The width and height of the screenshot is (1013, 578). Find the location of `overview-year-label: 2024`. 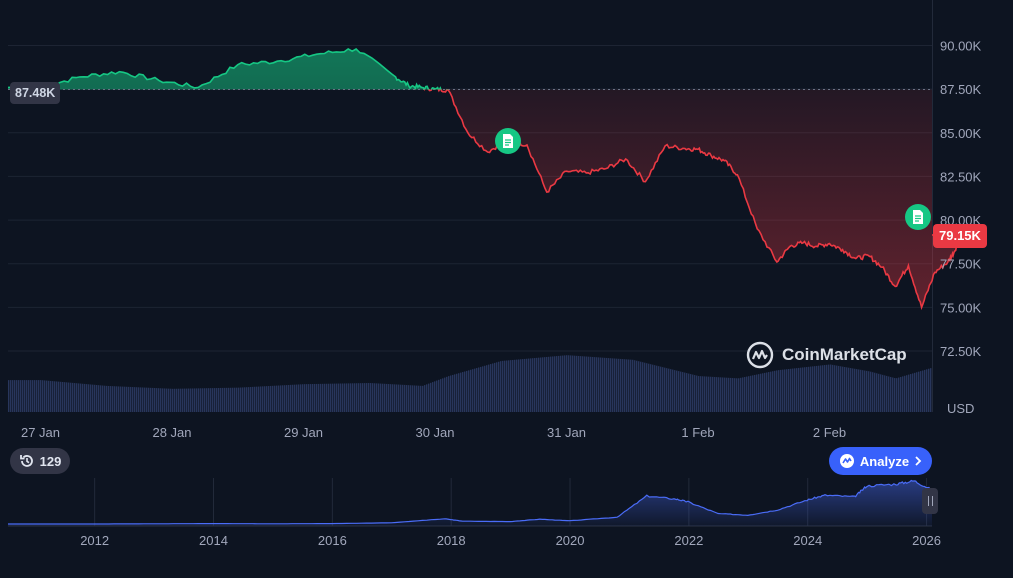

overview-year-label: 2024 is located at coordinates (807, 540).